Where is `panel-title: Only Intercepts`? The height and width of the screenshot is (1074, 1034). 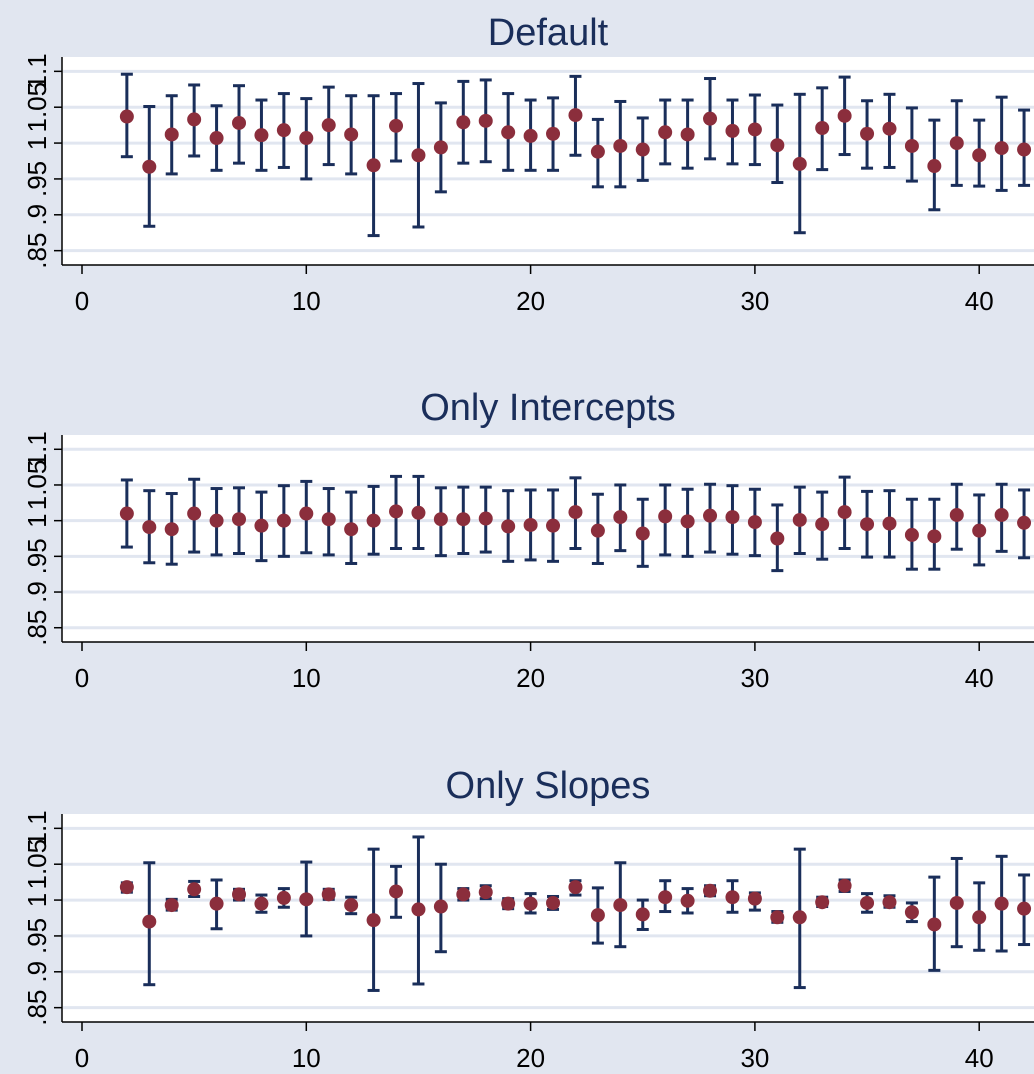
panel-title: Only Intercepts is located at coordinates (548, 408).